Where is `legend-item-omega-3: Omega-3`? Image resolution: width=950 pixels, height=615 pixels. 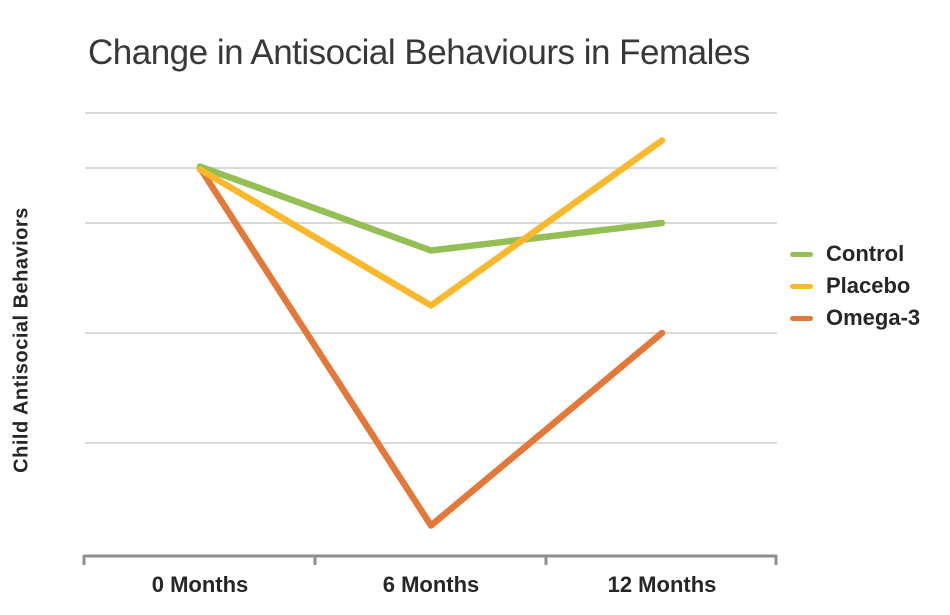
legend-item-omega-3: Omega-3 is located at coordinates (855, 318).